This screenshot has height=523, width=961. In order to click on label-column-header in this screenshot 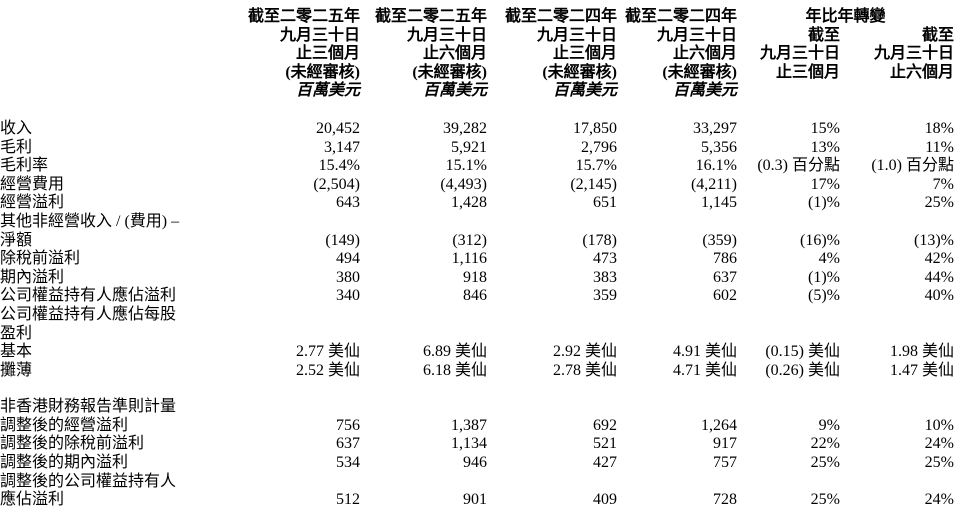, I will do `click(116, 54)`.